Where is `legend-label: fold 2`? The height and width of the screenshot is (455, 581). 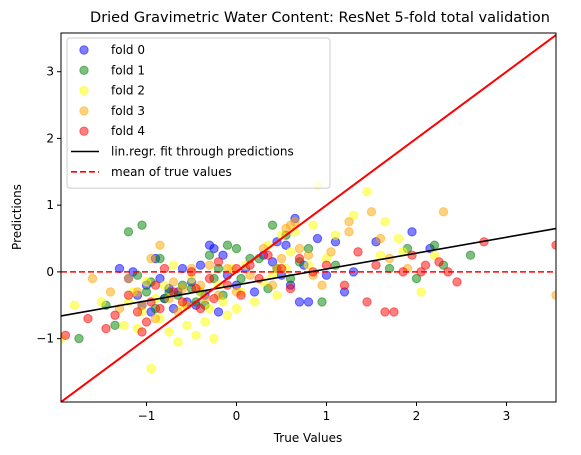
legend-label: fold 2 is located at coordinates (128, 91).